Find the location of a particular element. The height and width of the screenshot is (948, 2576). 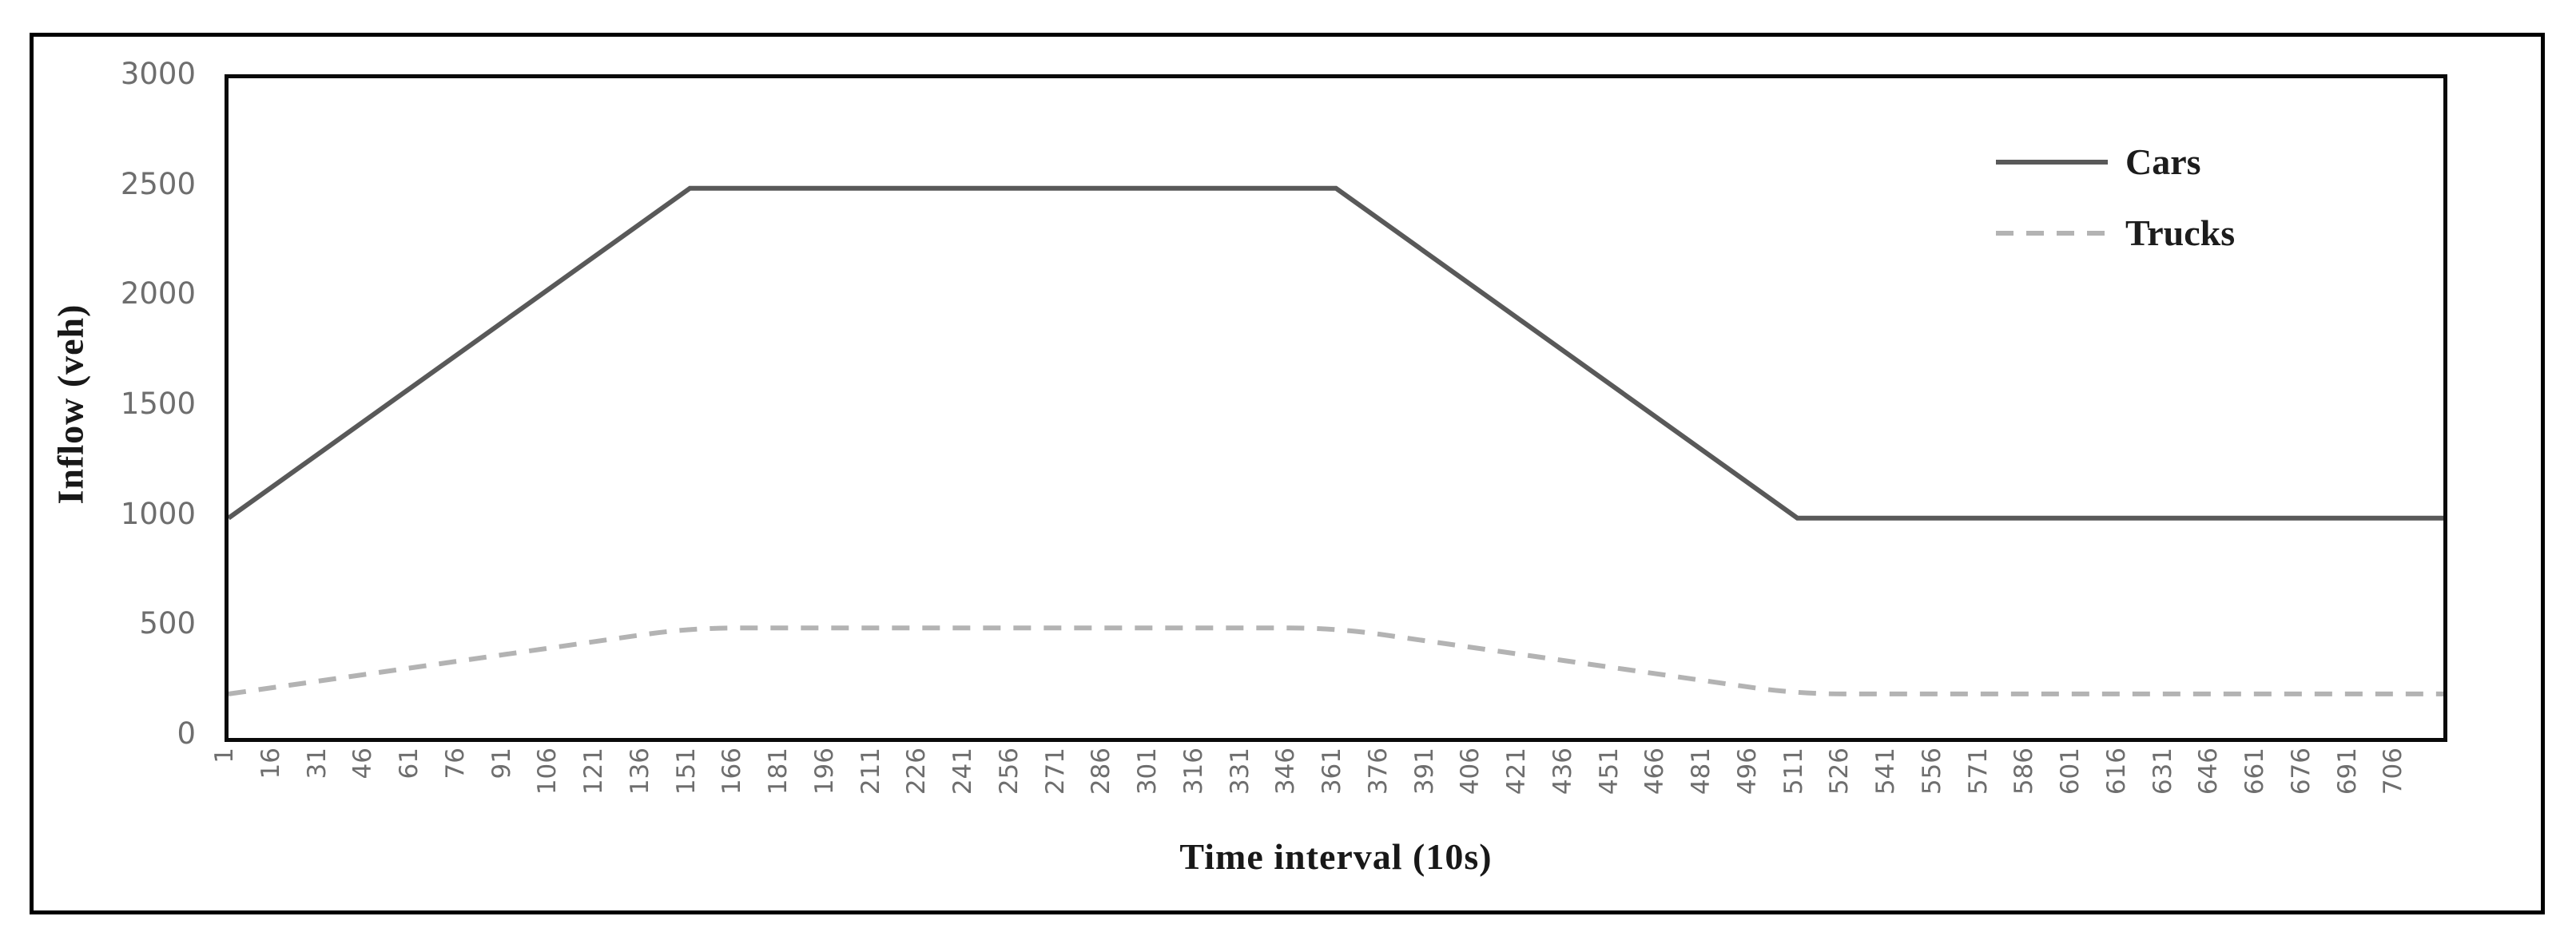

legend: Cars Trucks is located at coordinates (2115, 197).